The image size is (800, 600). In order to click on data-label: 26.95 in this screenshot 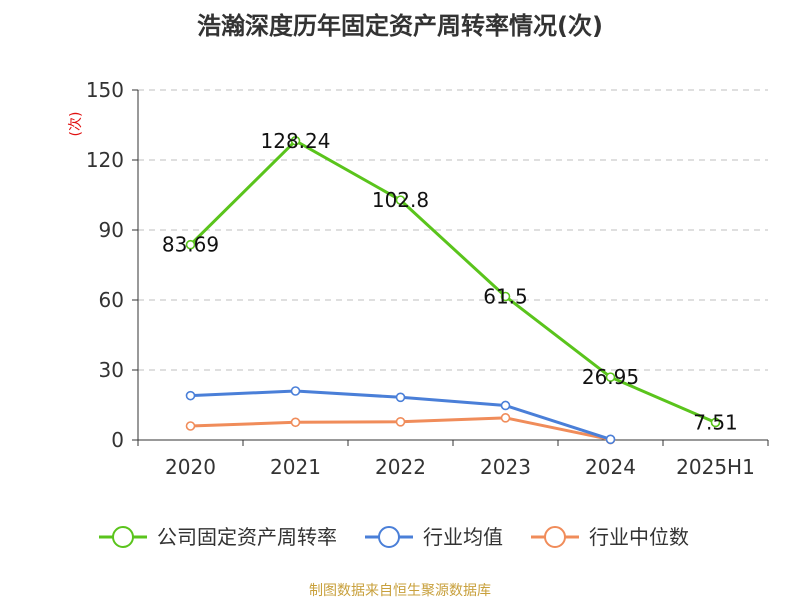, I will do `click(610, 377)`.